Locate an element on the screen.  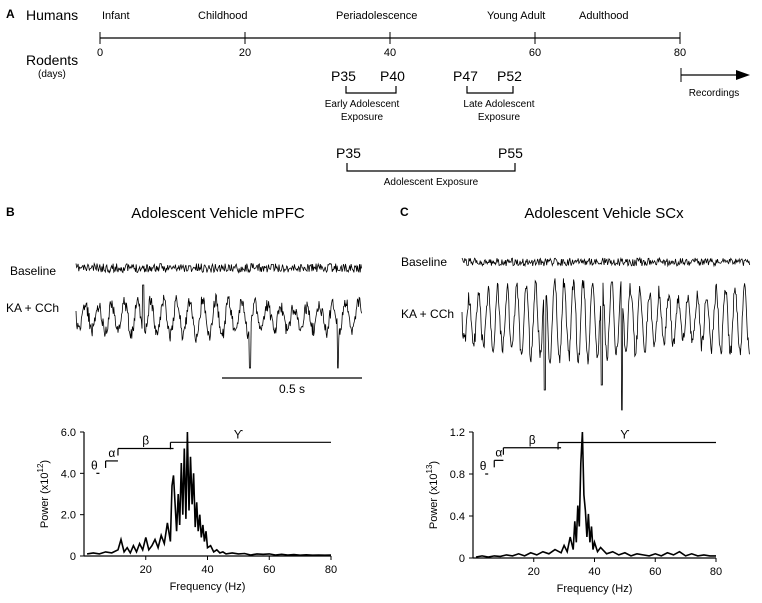
b-y-axis-label: Power (x1012) is located at coordinates (43, 494).